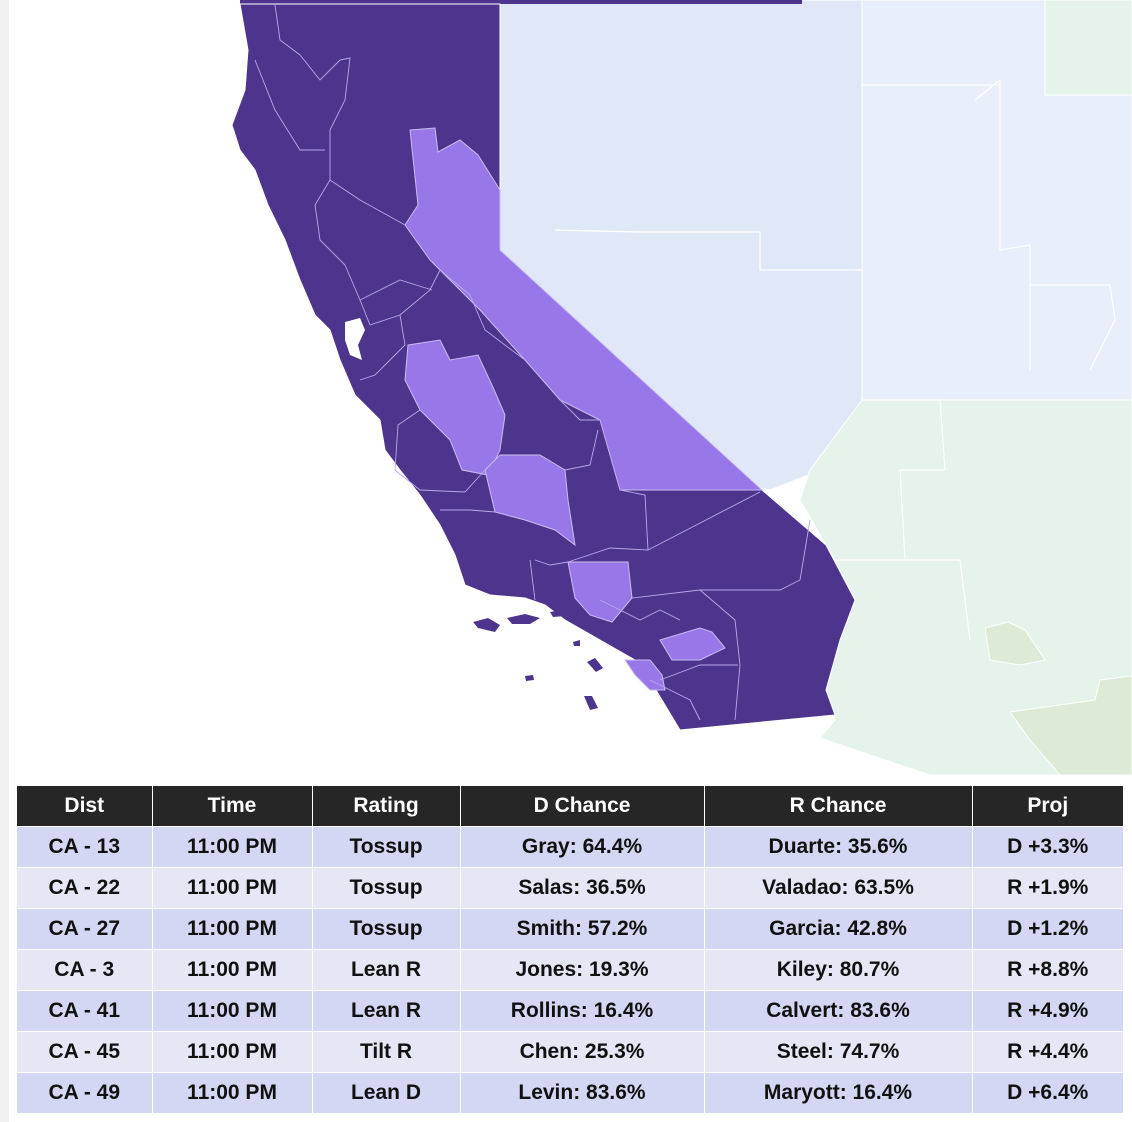 This screenshot has width=1132, height=1122. Describe the element at coordinates (1047, 1011) in the screenshot. I see `cell-proj: R +4.9%` at that location.